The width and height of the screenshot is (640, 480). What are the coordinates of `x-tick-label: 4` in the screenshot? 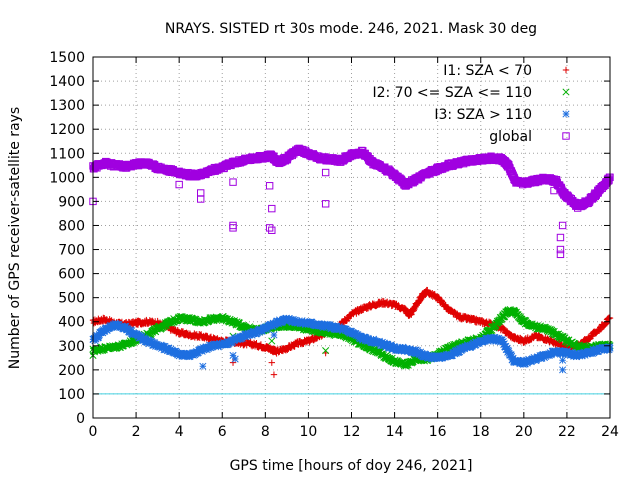 It's located at (179, 432).